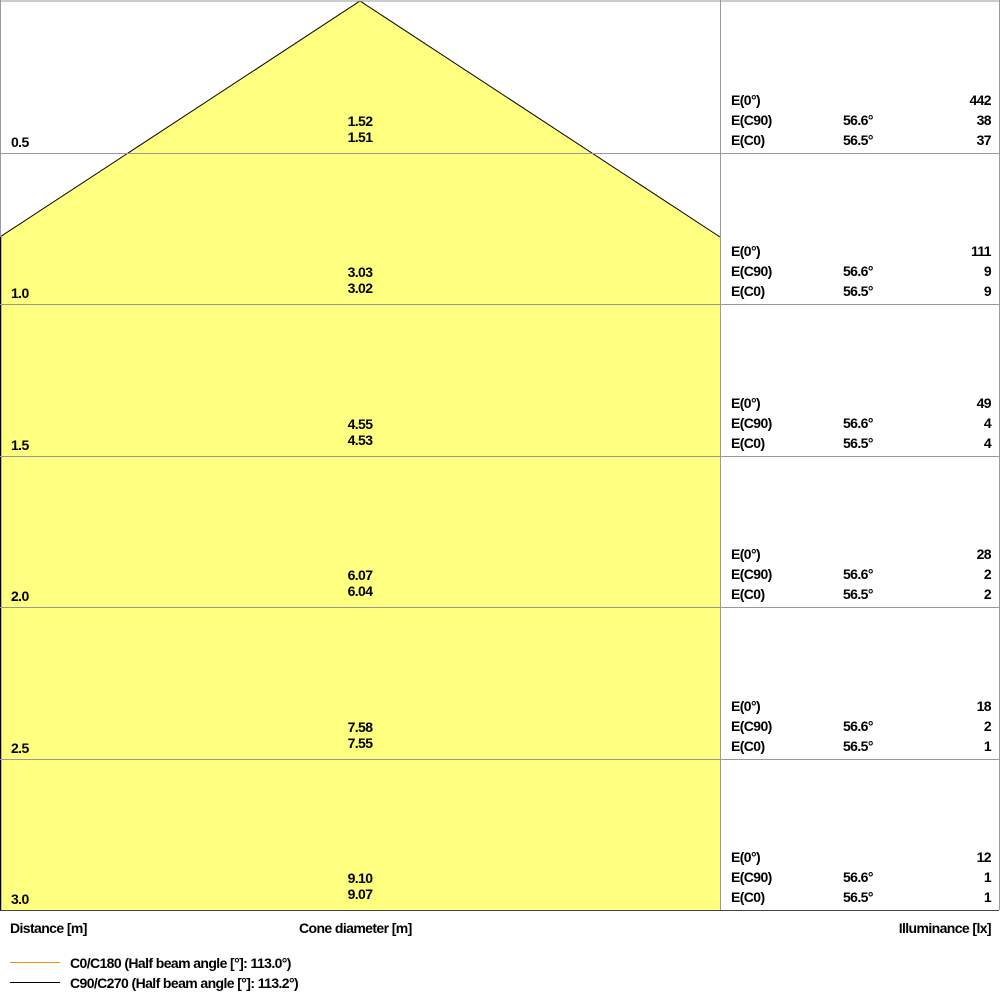 The image size is (1000, 1000). What do you see at coordinates (984, 403) in the screenshot?
I see `e0-value: 49` at bounding box center [984, 403].